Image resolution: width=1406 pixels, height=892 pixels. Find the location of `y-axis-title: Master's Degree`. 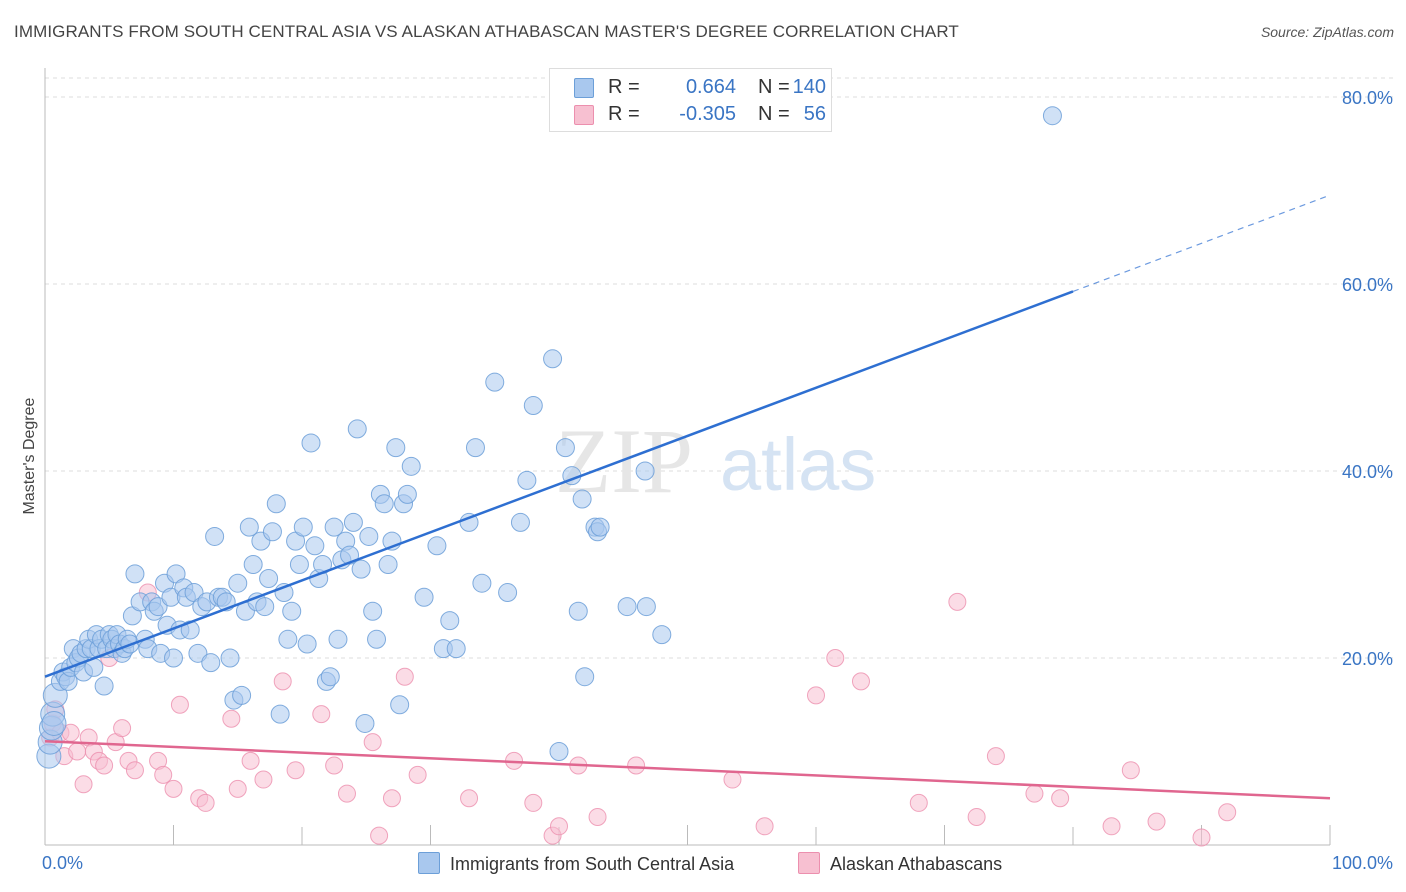

y-axis-title: Master's Degree is located at coordinates (29, 455).